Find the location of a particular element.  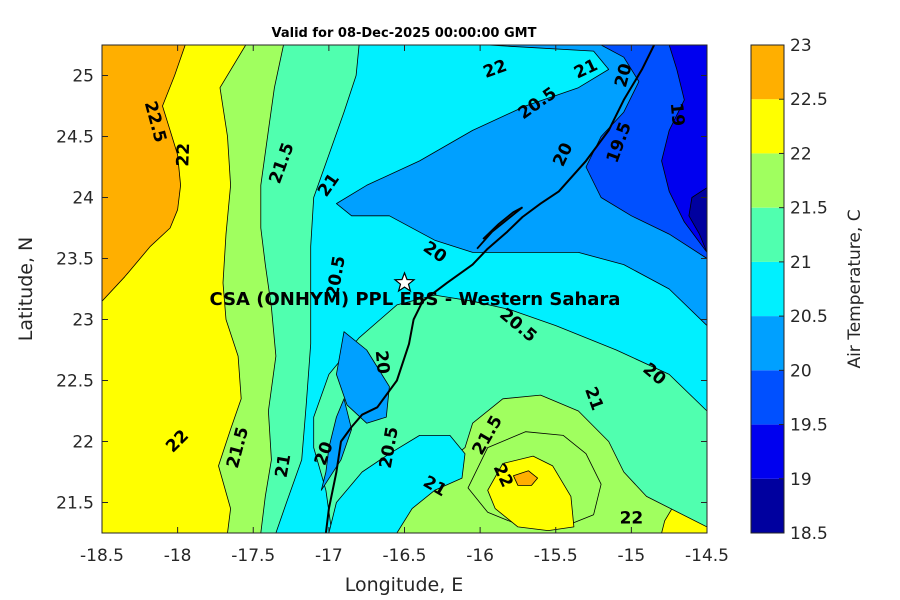

x-tick-label-4: -16.5 is located at coordinates (405, 556).